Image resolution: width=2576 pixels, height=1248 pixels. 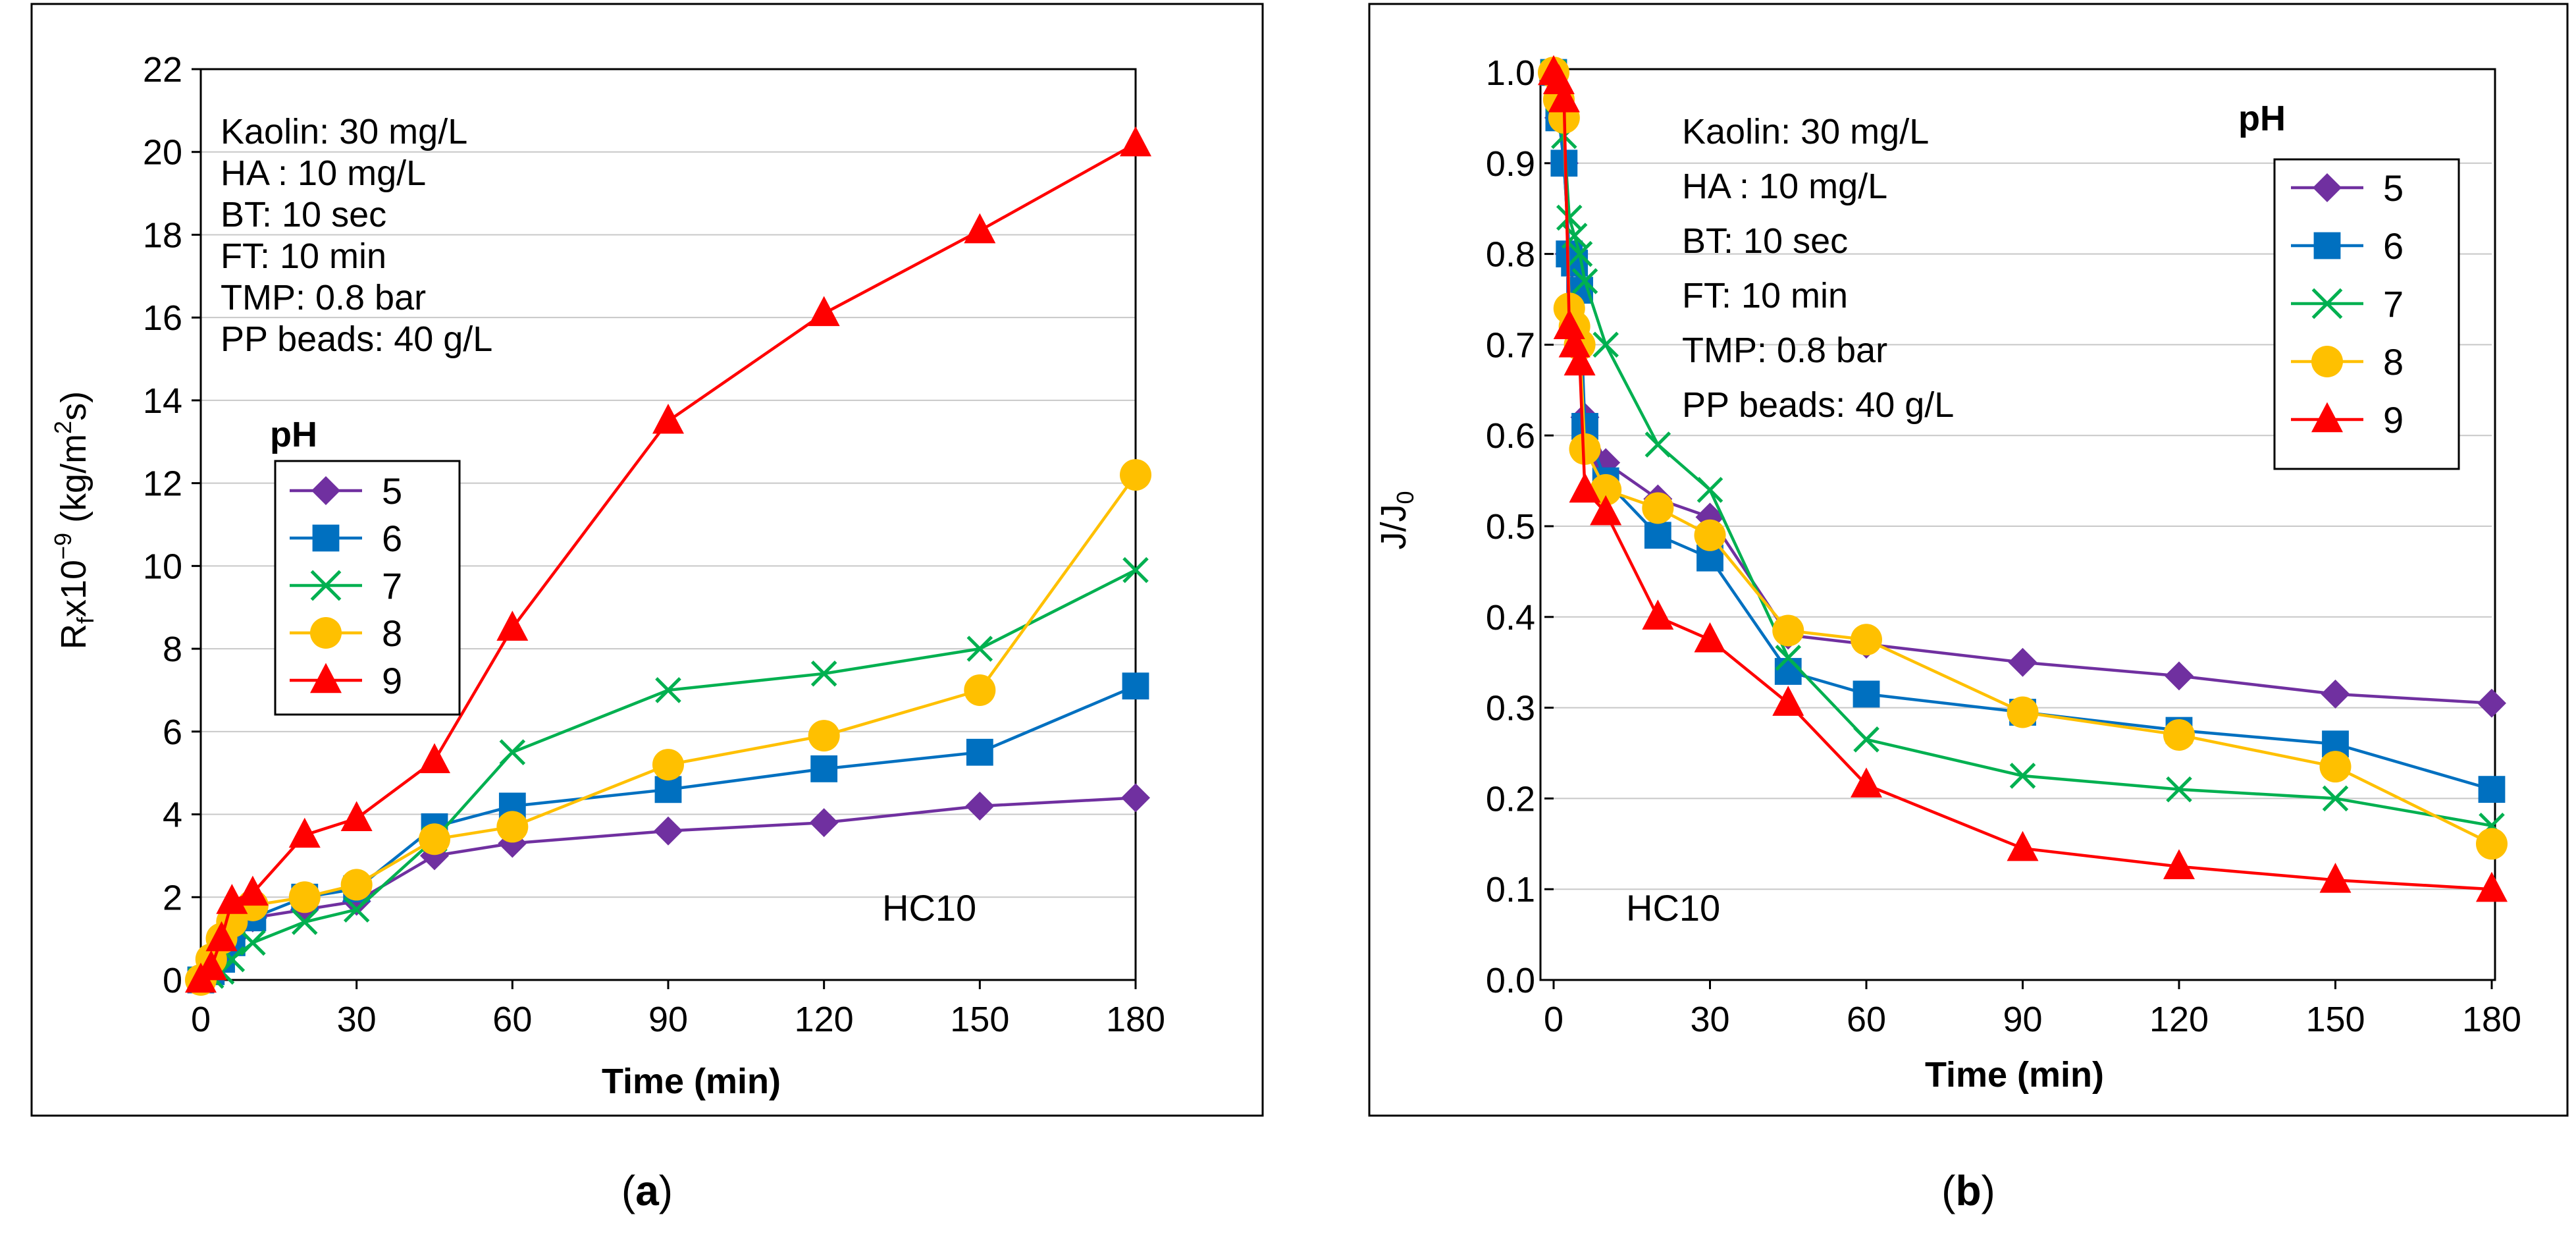 I want to click on panel-a-y-label-sub: f, so click(x=85, y=620).